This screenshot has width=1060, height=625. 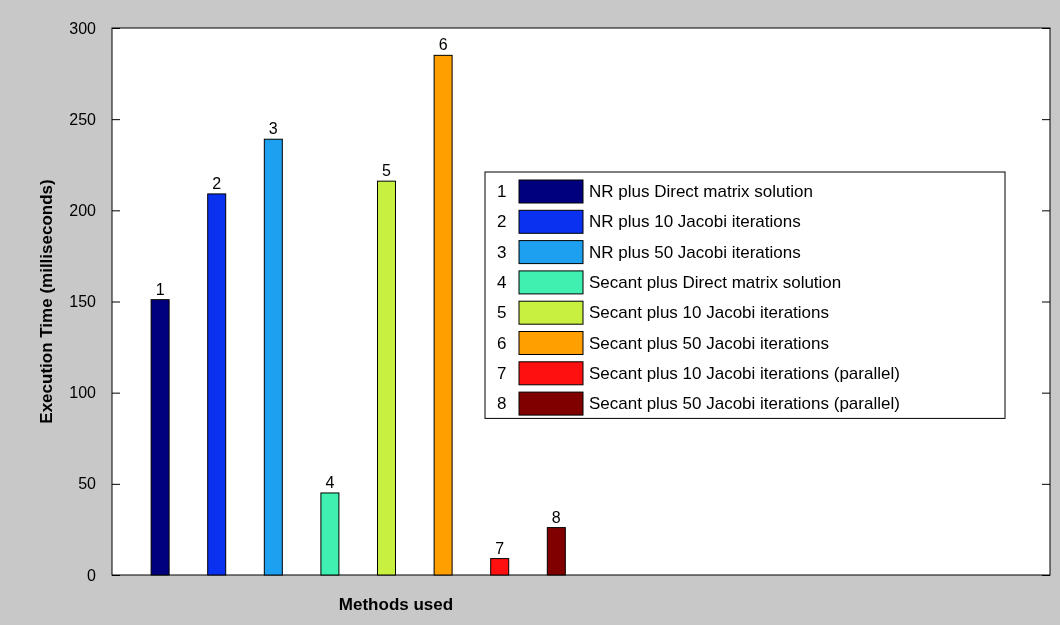 I want to click on legend-label: Secant plus 50 Jacobi iterations, so click(x=709, y=343).